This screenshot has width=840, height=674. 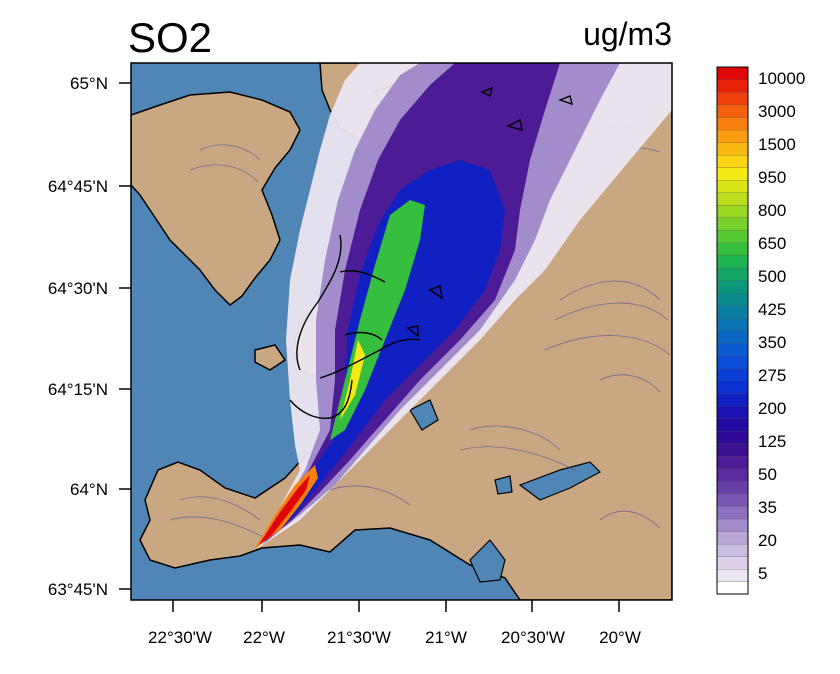 I want to click on map-title: SO2, so click(x=170, y=37).